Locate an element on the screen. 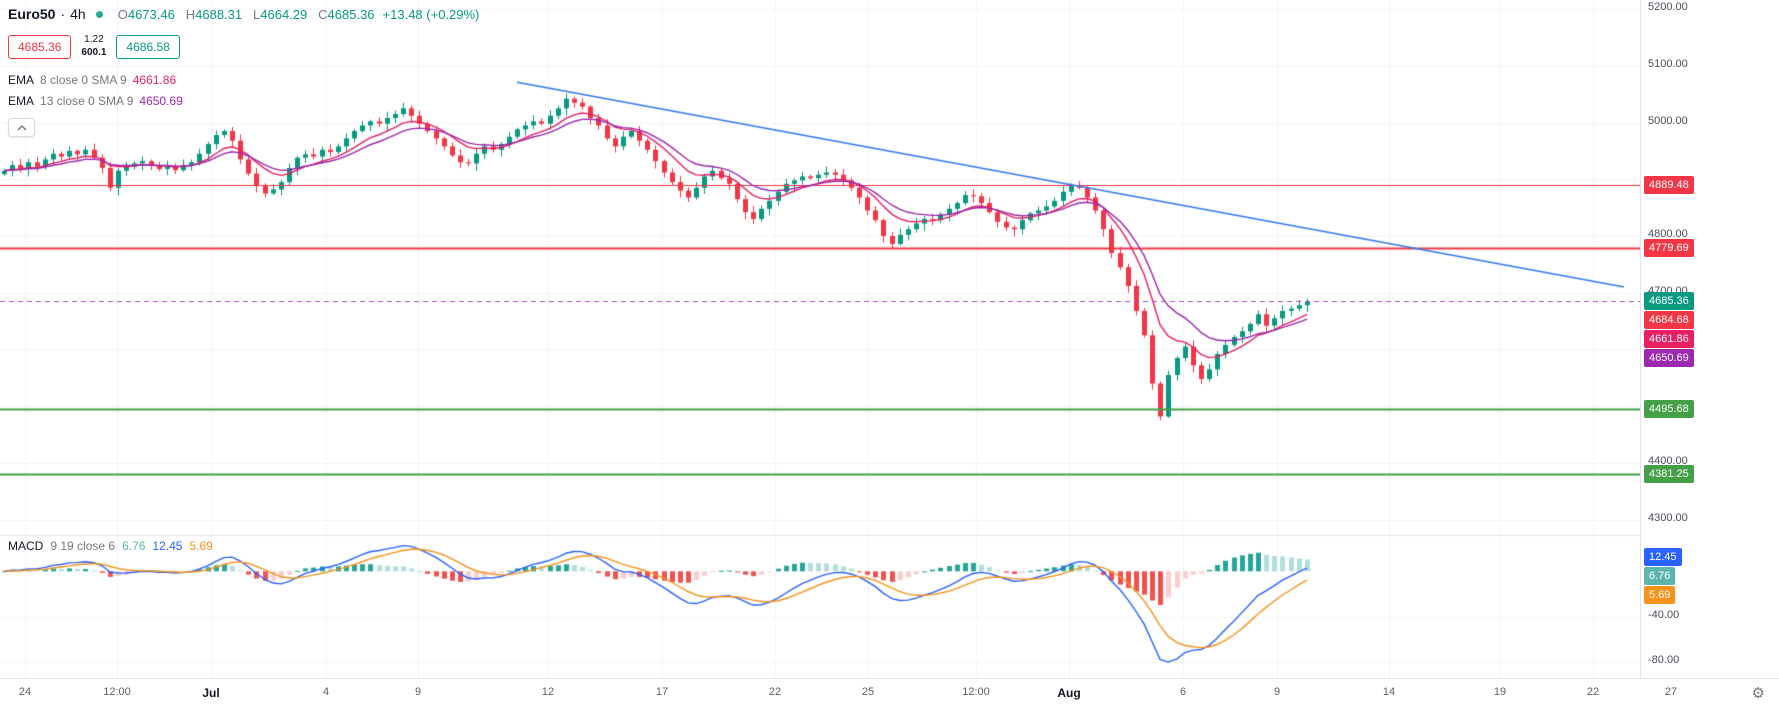 The width and height of the screenshot is (1779, 705). macd-indicator-row: MACD 9 19 close 6 6.76 12.45 5.69 is located at coordinates (110, 546).